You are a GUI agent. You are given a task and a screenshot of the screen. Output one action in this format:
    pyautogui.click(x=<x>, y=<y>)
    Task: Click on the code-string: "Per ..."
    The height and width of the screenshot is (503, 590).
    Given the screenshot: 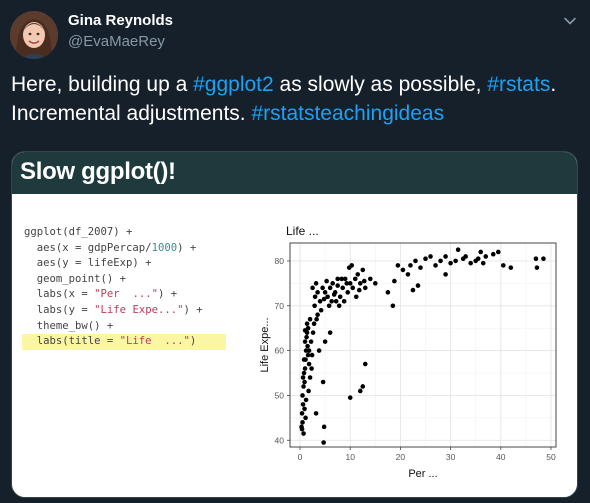 What is the action you would take?
    pyautogui.click(x=126, y=294)
    